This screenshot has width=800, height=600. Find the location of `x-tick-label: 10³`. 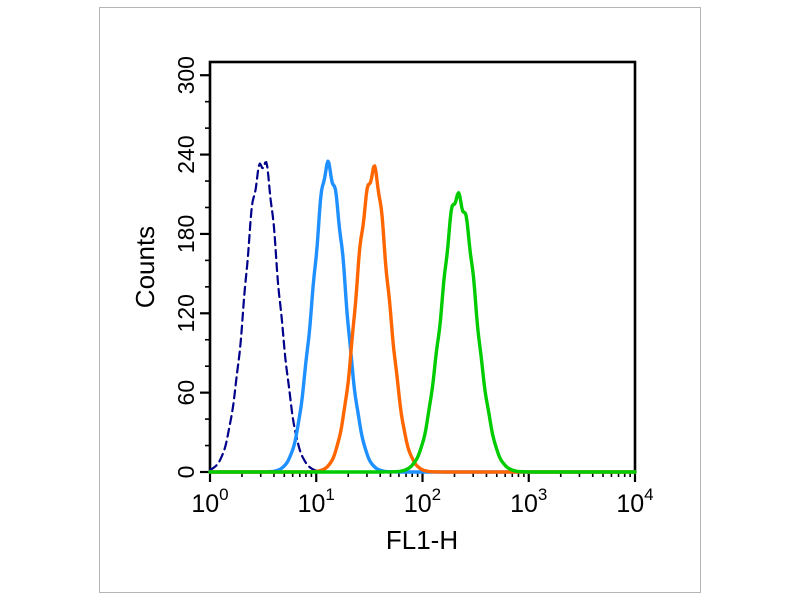

x-tick-label: 10³ is located at coordinates (528, 501).